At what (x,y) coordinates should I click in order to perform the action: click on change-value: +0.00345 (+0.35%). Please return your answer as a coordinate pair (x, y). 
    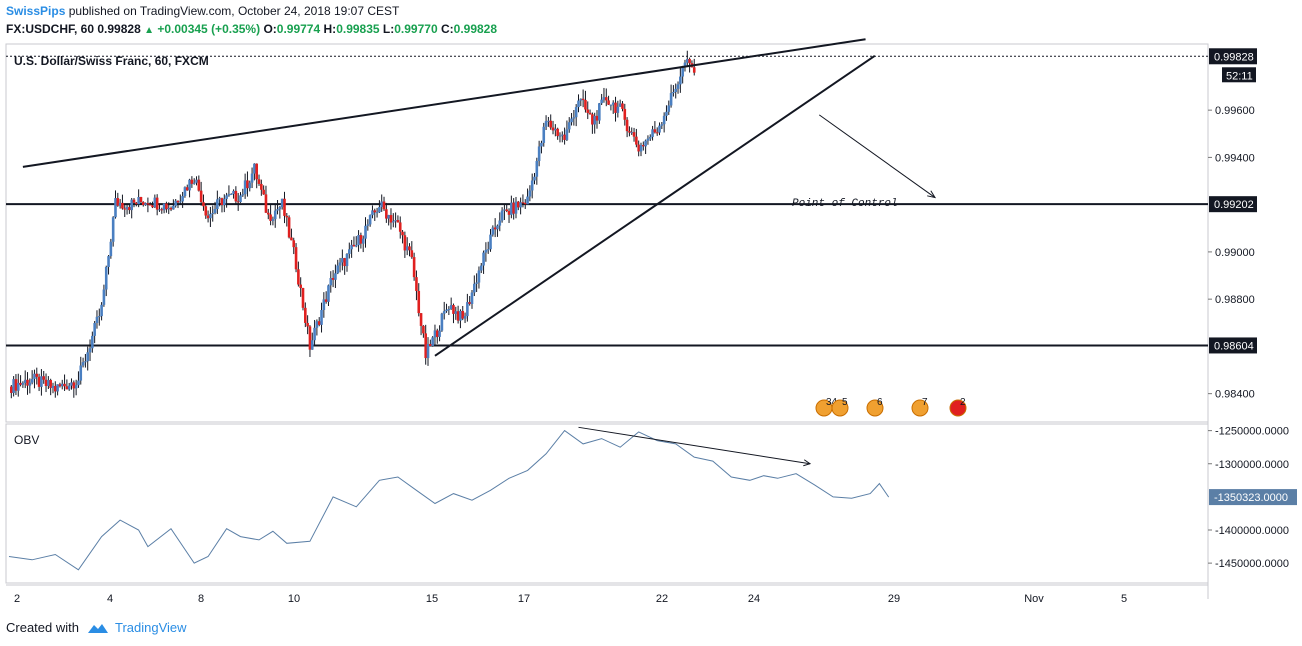
    Looking at the image, I should click on (209, 29).